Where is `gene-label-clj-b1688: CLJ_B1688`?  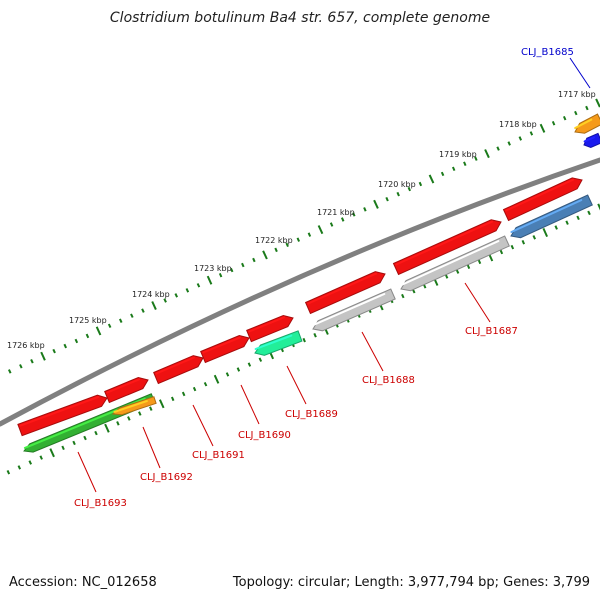 gene-label-clj-b1688: CLJ_B1688 is located at coordinates (388, 380).